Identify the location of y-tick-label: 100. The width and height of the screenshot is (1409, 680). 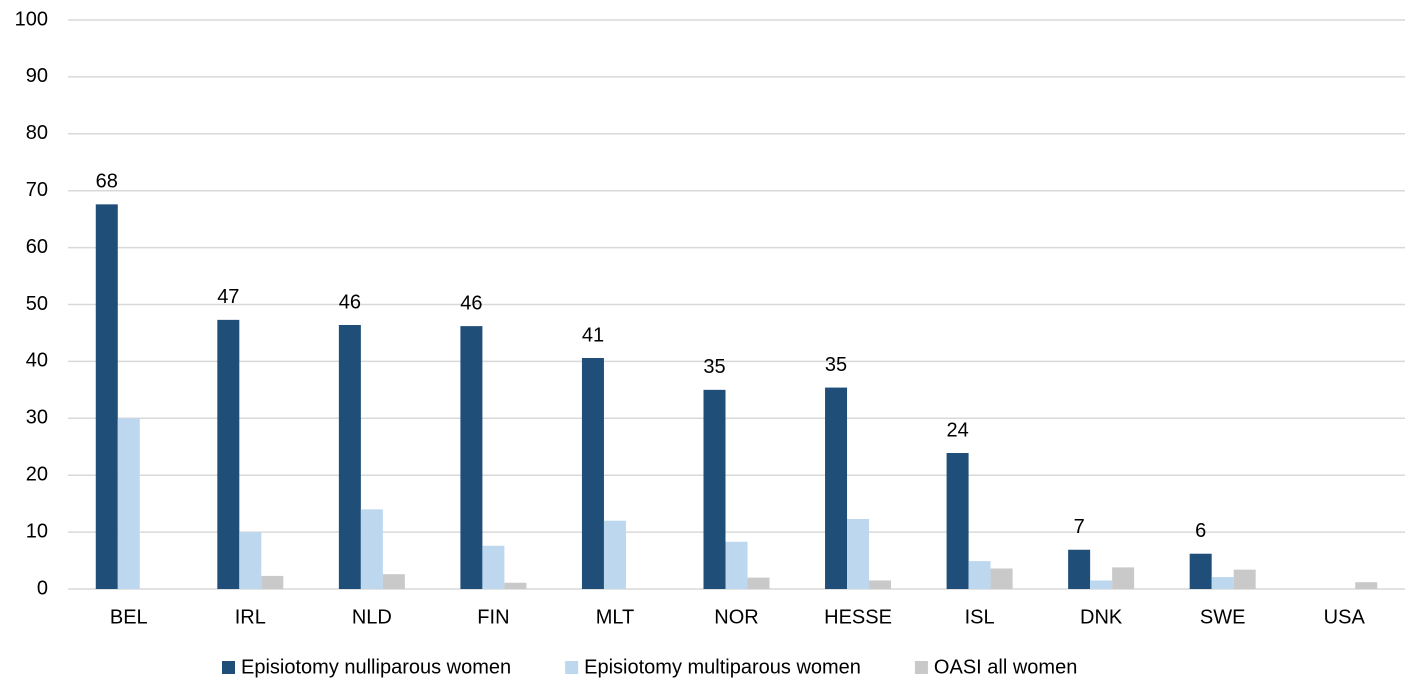
(31, 19).